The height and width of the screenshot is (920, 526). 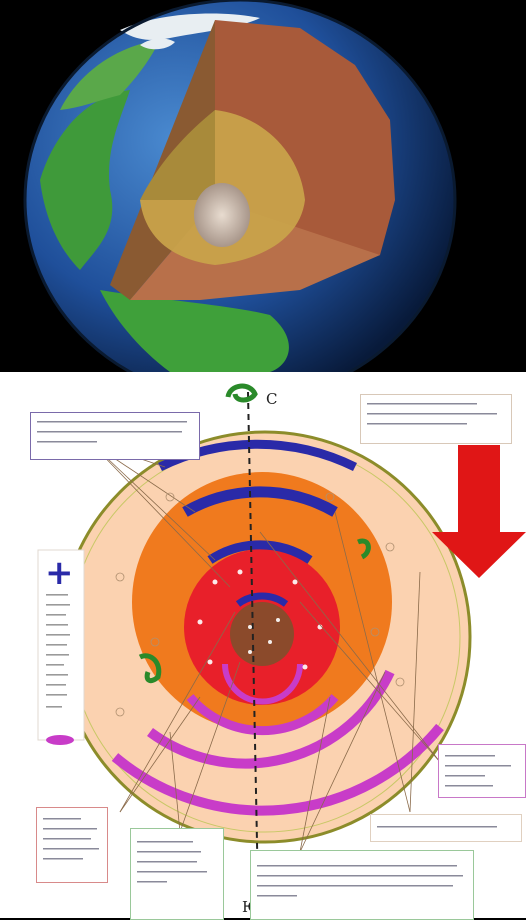 What do you see at coordinates (222, 215) in the screenshot?
I see `inner-core` at bounding box center [222, 215].